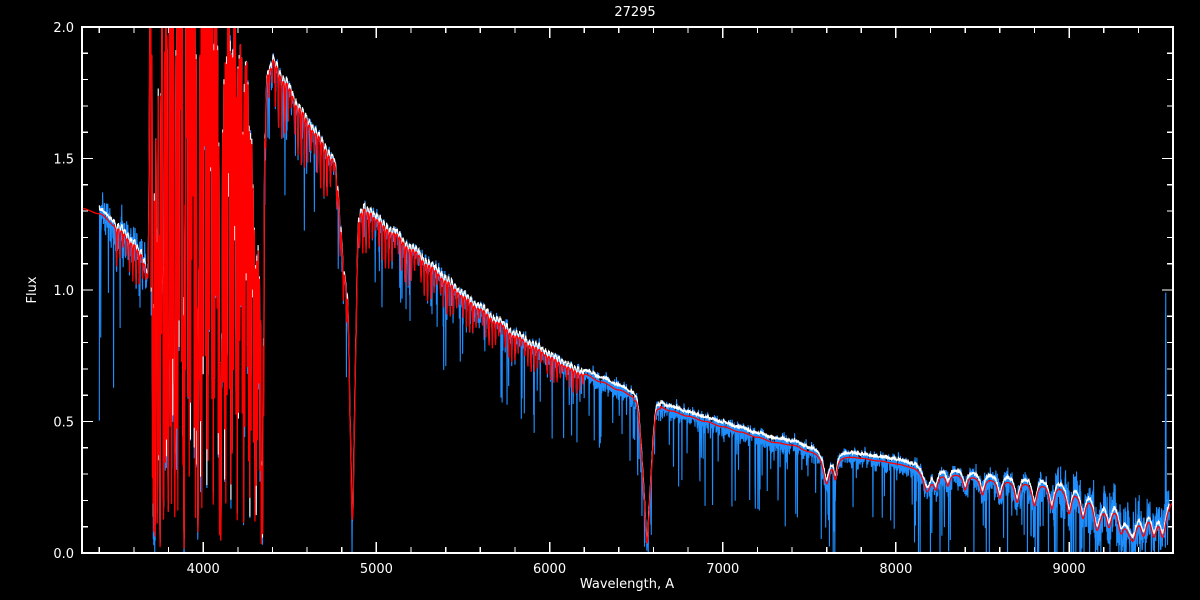 The height and width of the screenshot is (600, 1200). Describe the element at coordinates (32, 289) in the screenshot. I see `y-axis-label: Flux` at that location.